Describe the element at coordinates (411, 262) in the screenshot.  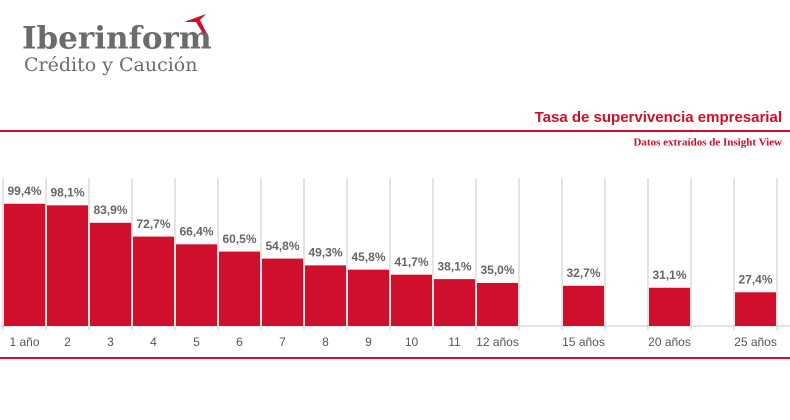
I see `value-label: 41,7%` at that location.